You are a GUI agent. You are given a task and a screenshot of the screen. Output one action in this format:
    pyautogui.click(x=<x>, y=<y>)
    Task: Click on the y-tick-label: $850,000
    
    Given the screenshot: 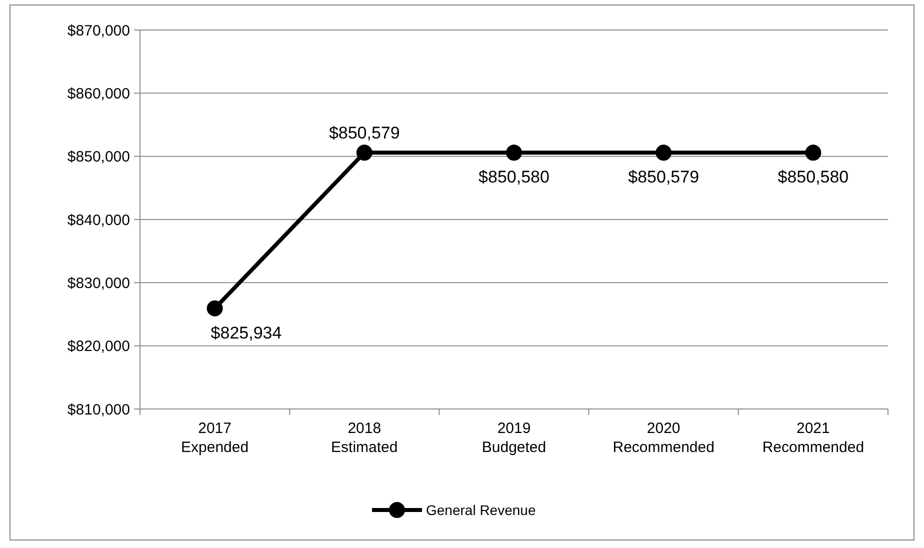 What is the action you would take?
    pyautogui.click(x=98, y=157)
    